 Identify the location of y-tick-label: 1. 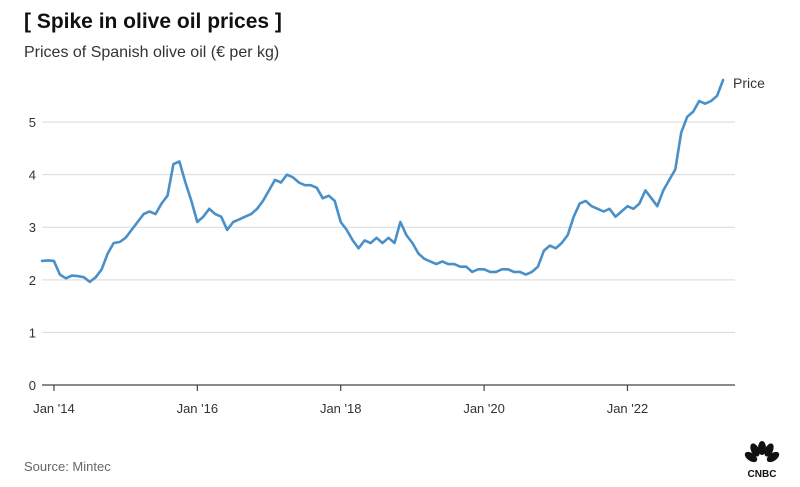
(32, 332).